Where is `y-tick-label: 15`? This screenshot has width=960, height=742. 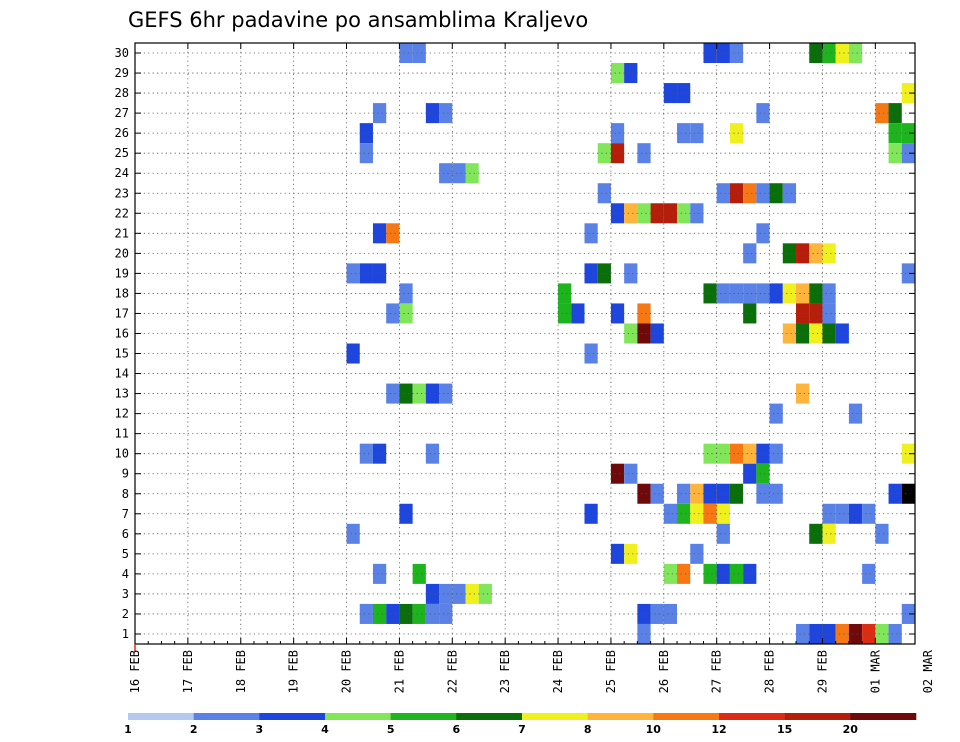
y-tick-label: 15 is located at coordinates (122, 354).